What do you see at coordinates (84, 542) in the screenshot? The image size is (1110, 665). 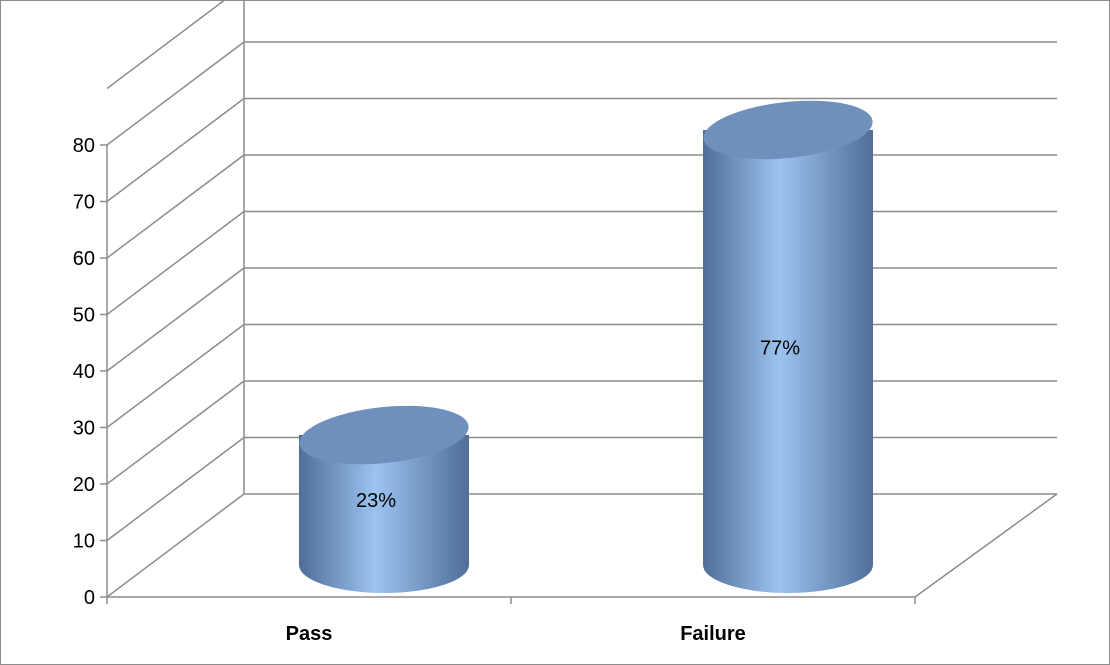 I see `y-tick-label: 10` at bounding box center [84, 542].